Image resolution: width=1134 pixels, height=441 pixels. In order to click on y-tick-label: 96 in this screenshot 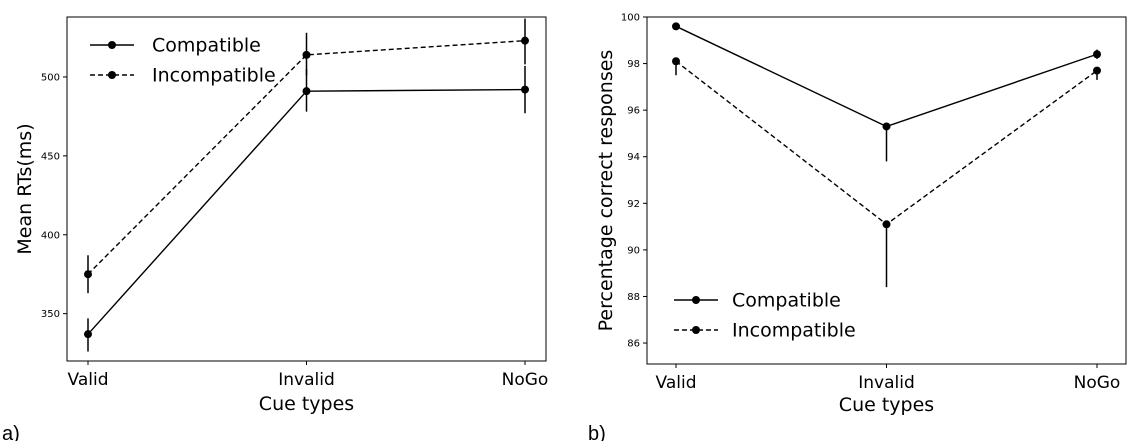, I will do `click(633, 111)`.